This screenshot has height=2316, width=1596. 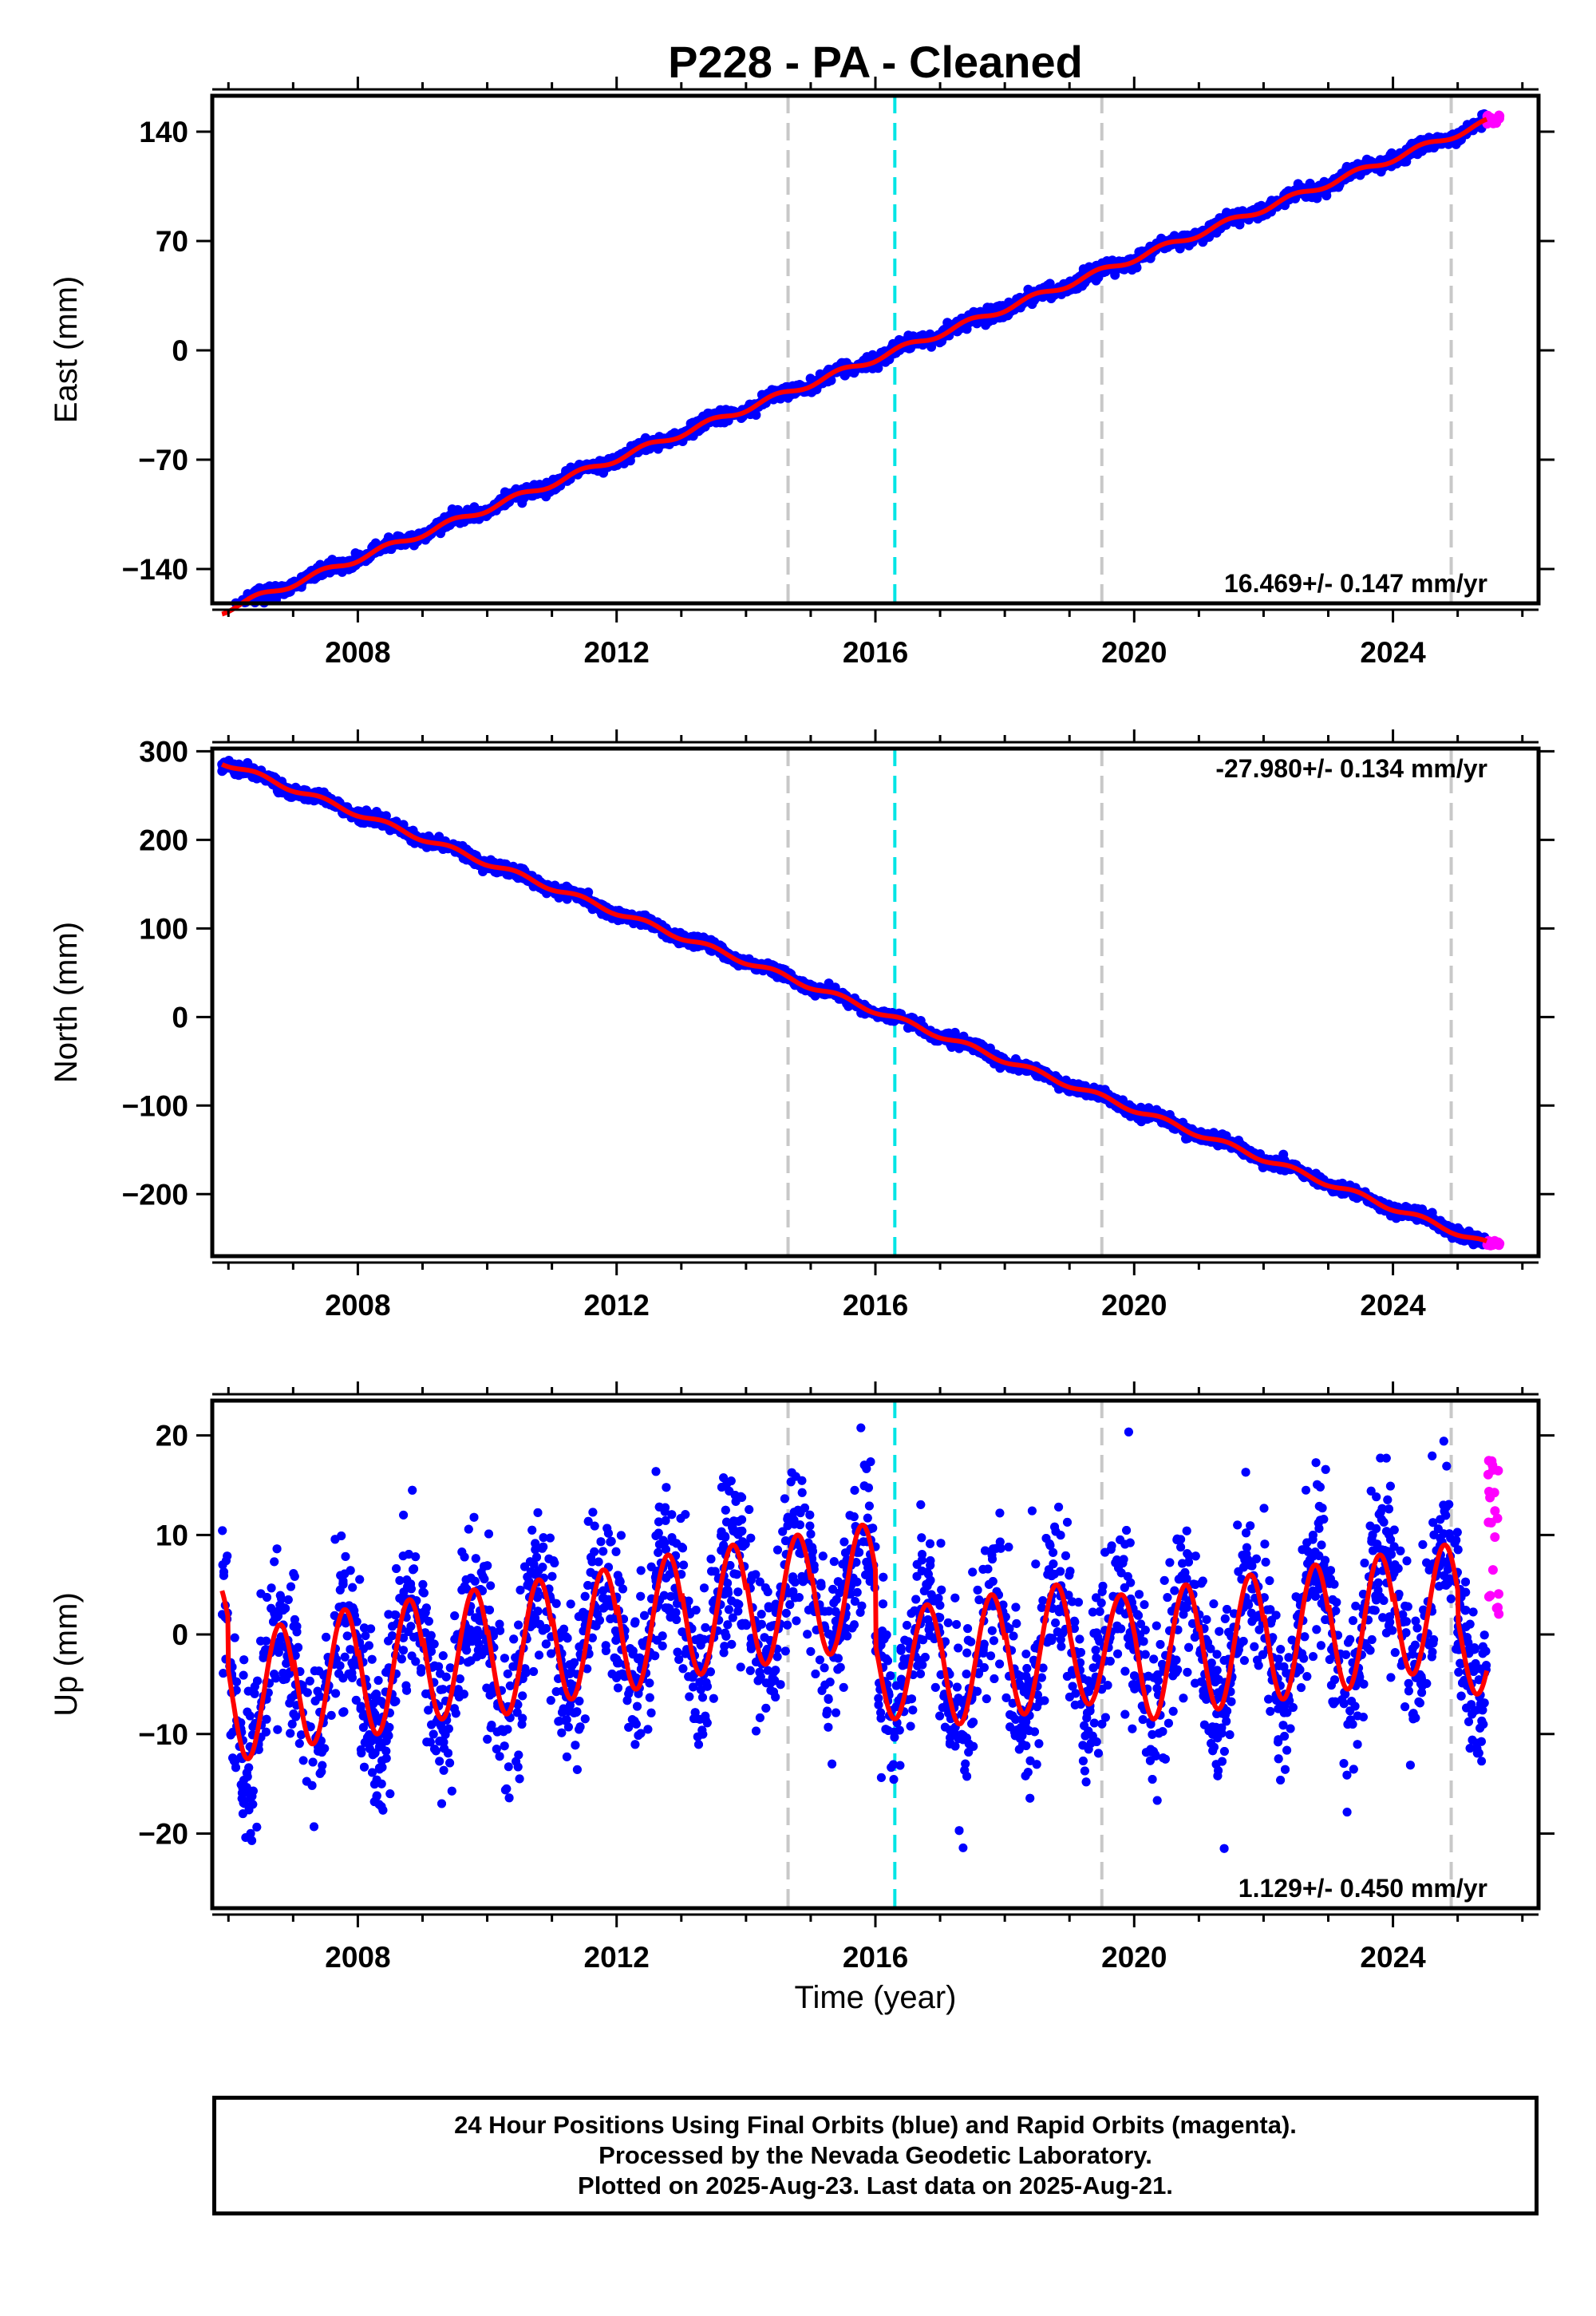 What do you see at coordinates (66, 349) in the screenshot?
I see `east-y-axis-label: East (mm)` at bounding box center [66, 349].